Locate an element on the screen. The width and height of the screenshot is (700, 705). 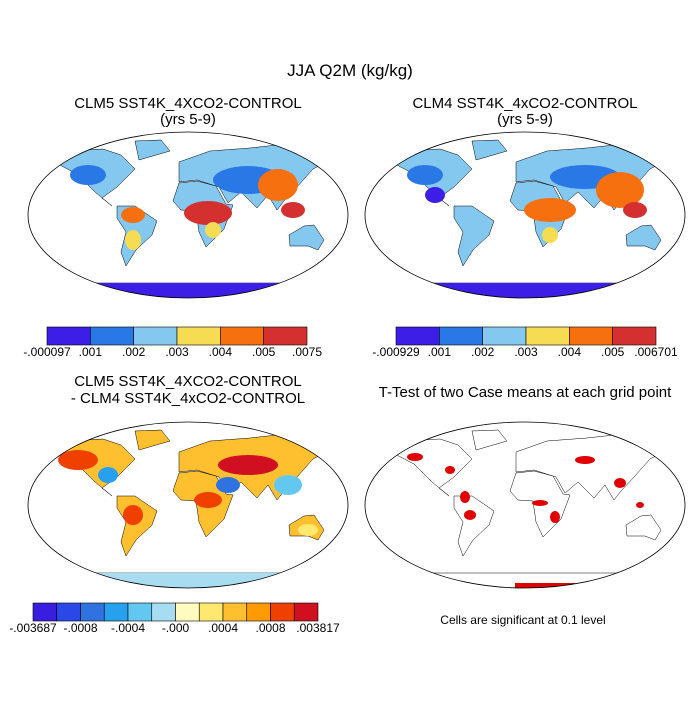
colorbar-label: -.0008 is located at coordinates (80, 628).